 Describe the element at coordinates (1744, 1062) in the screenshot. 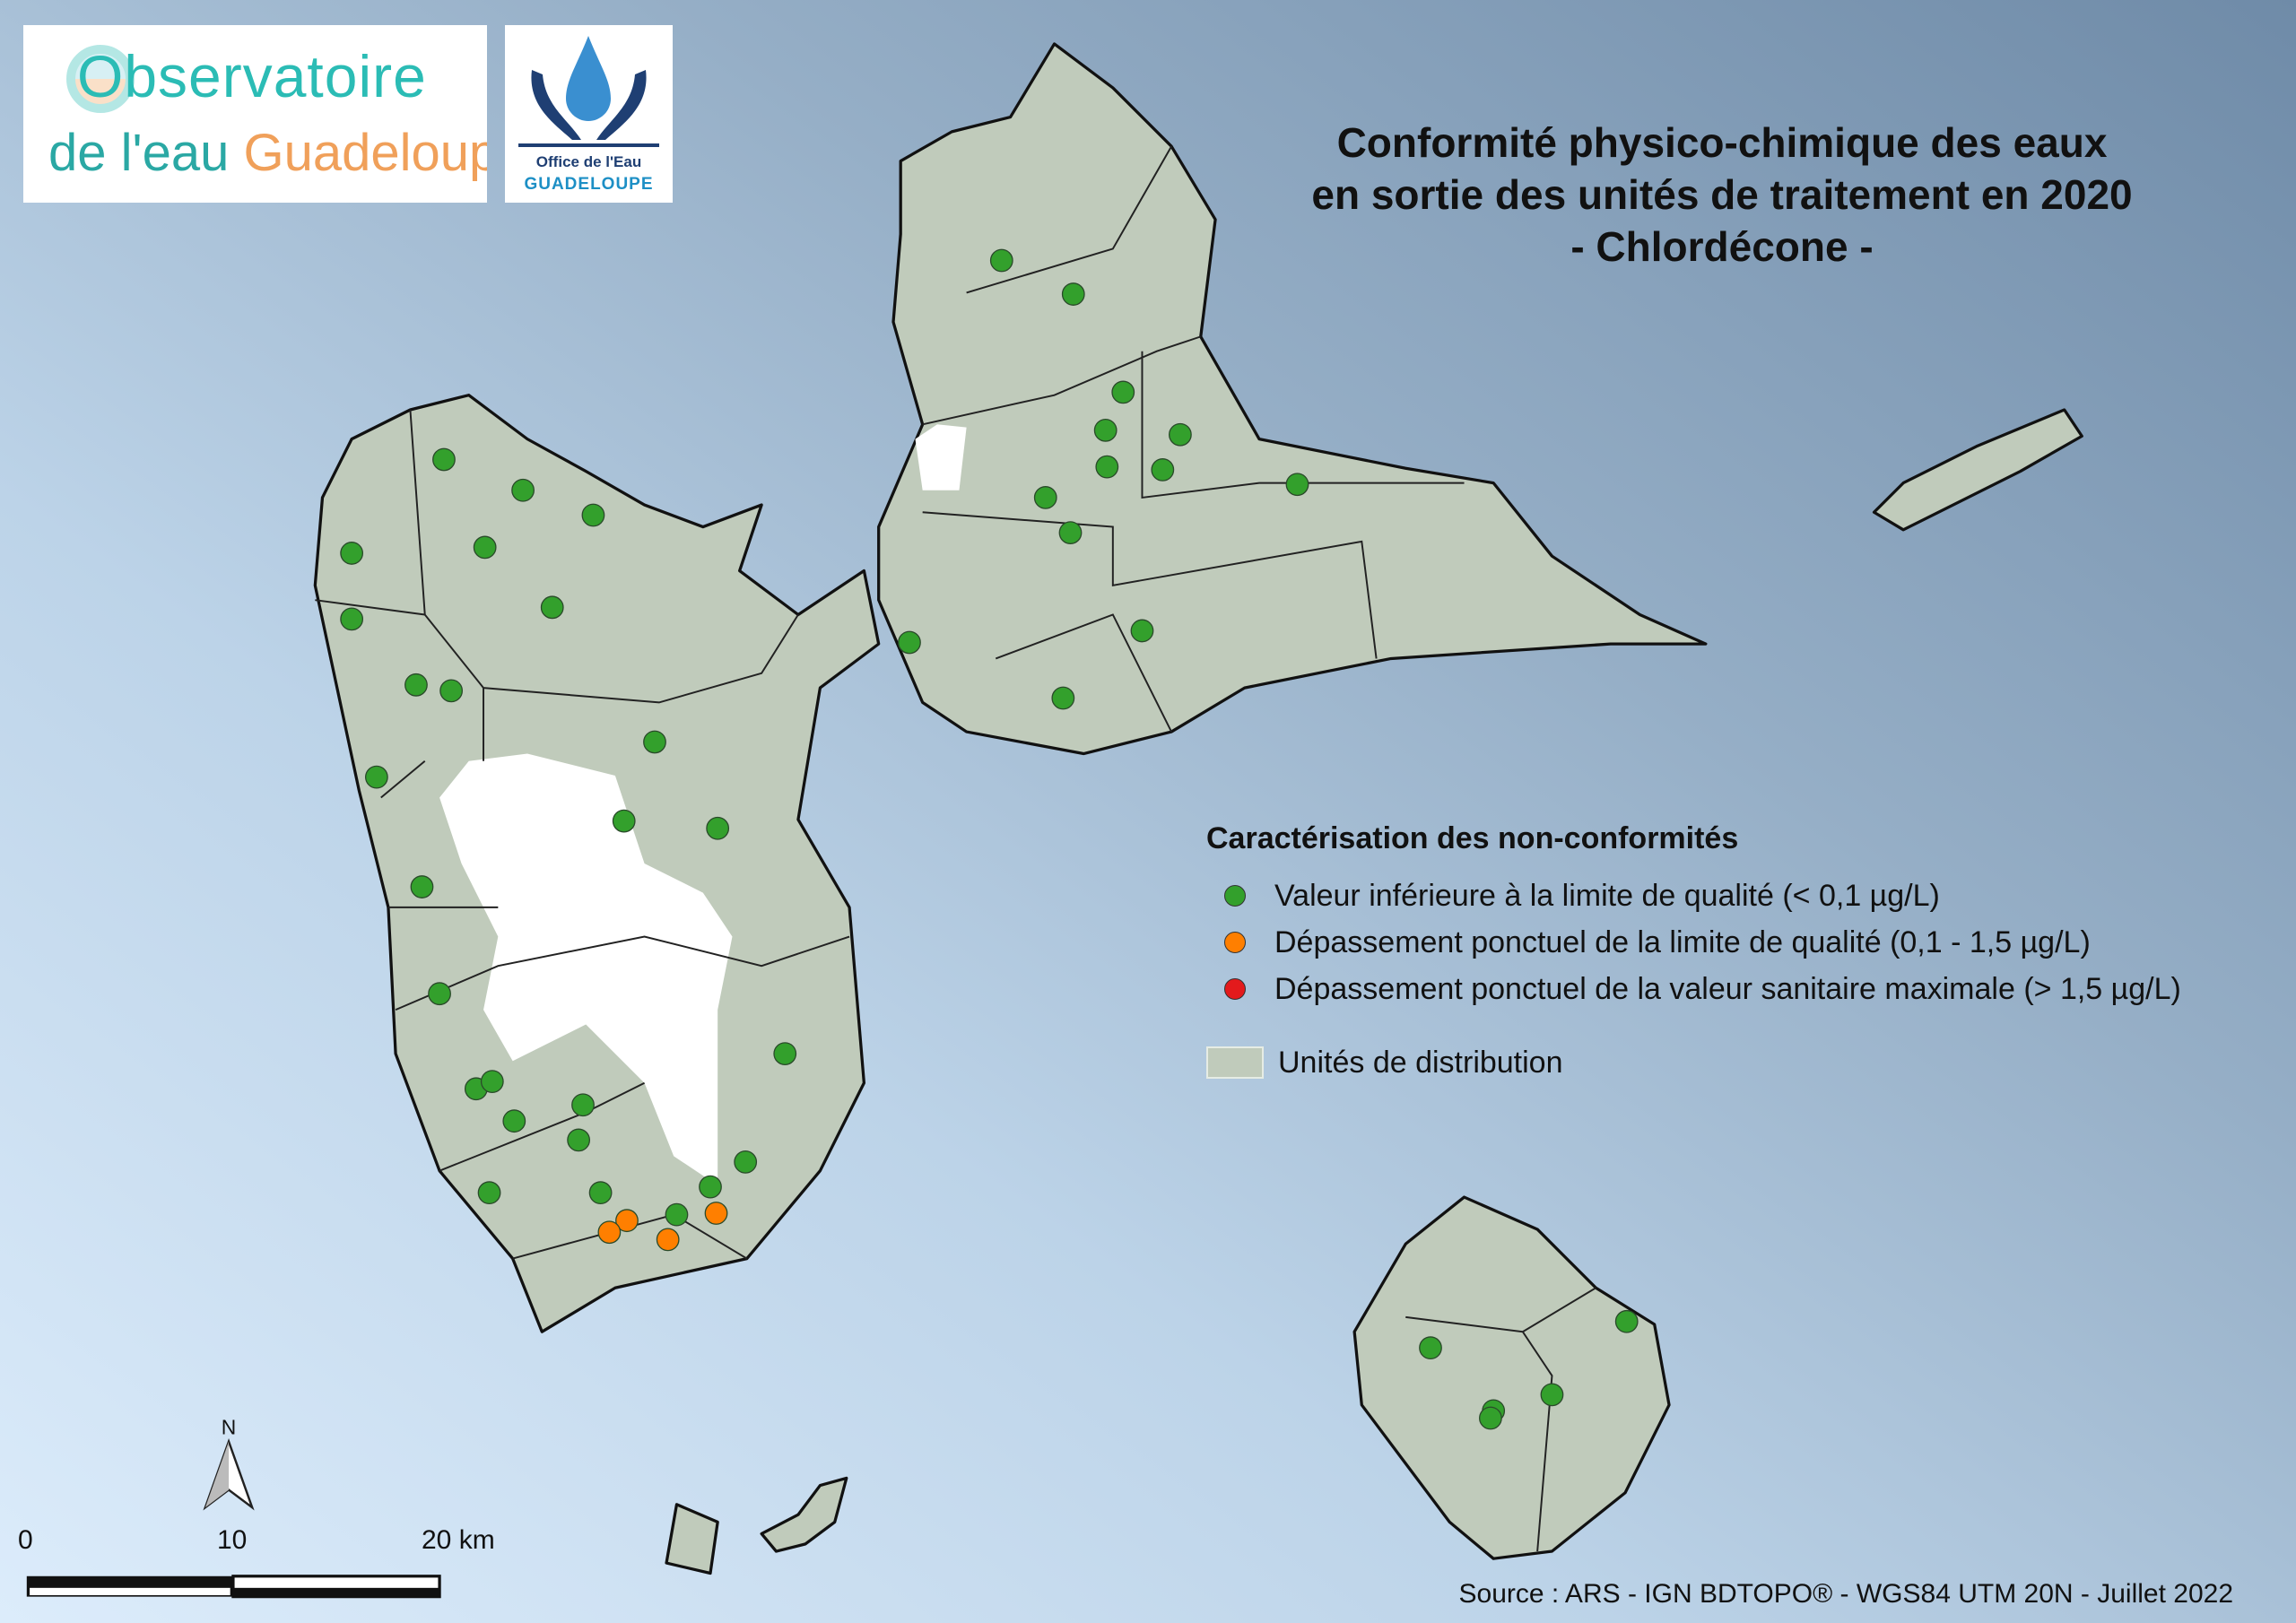

I see `legend-item-unites: Unités de distribution` at that location.